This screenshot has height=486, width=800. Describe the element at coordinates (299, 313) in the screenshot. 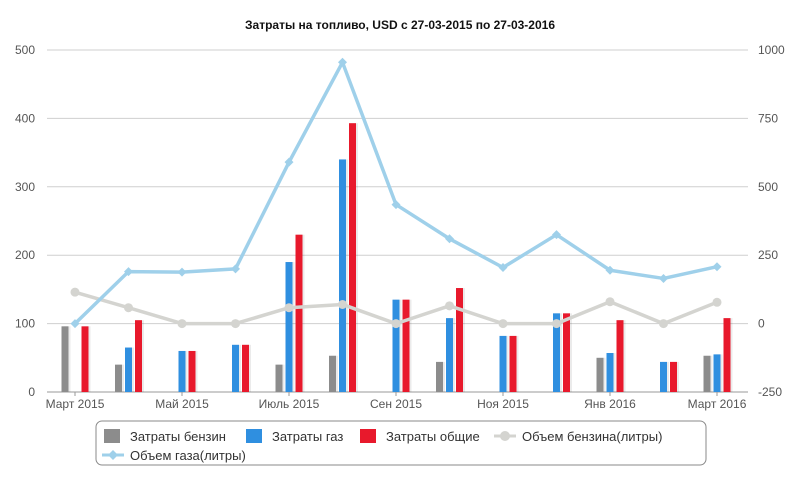

I see `bar-затраты-общие-4` at that location.